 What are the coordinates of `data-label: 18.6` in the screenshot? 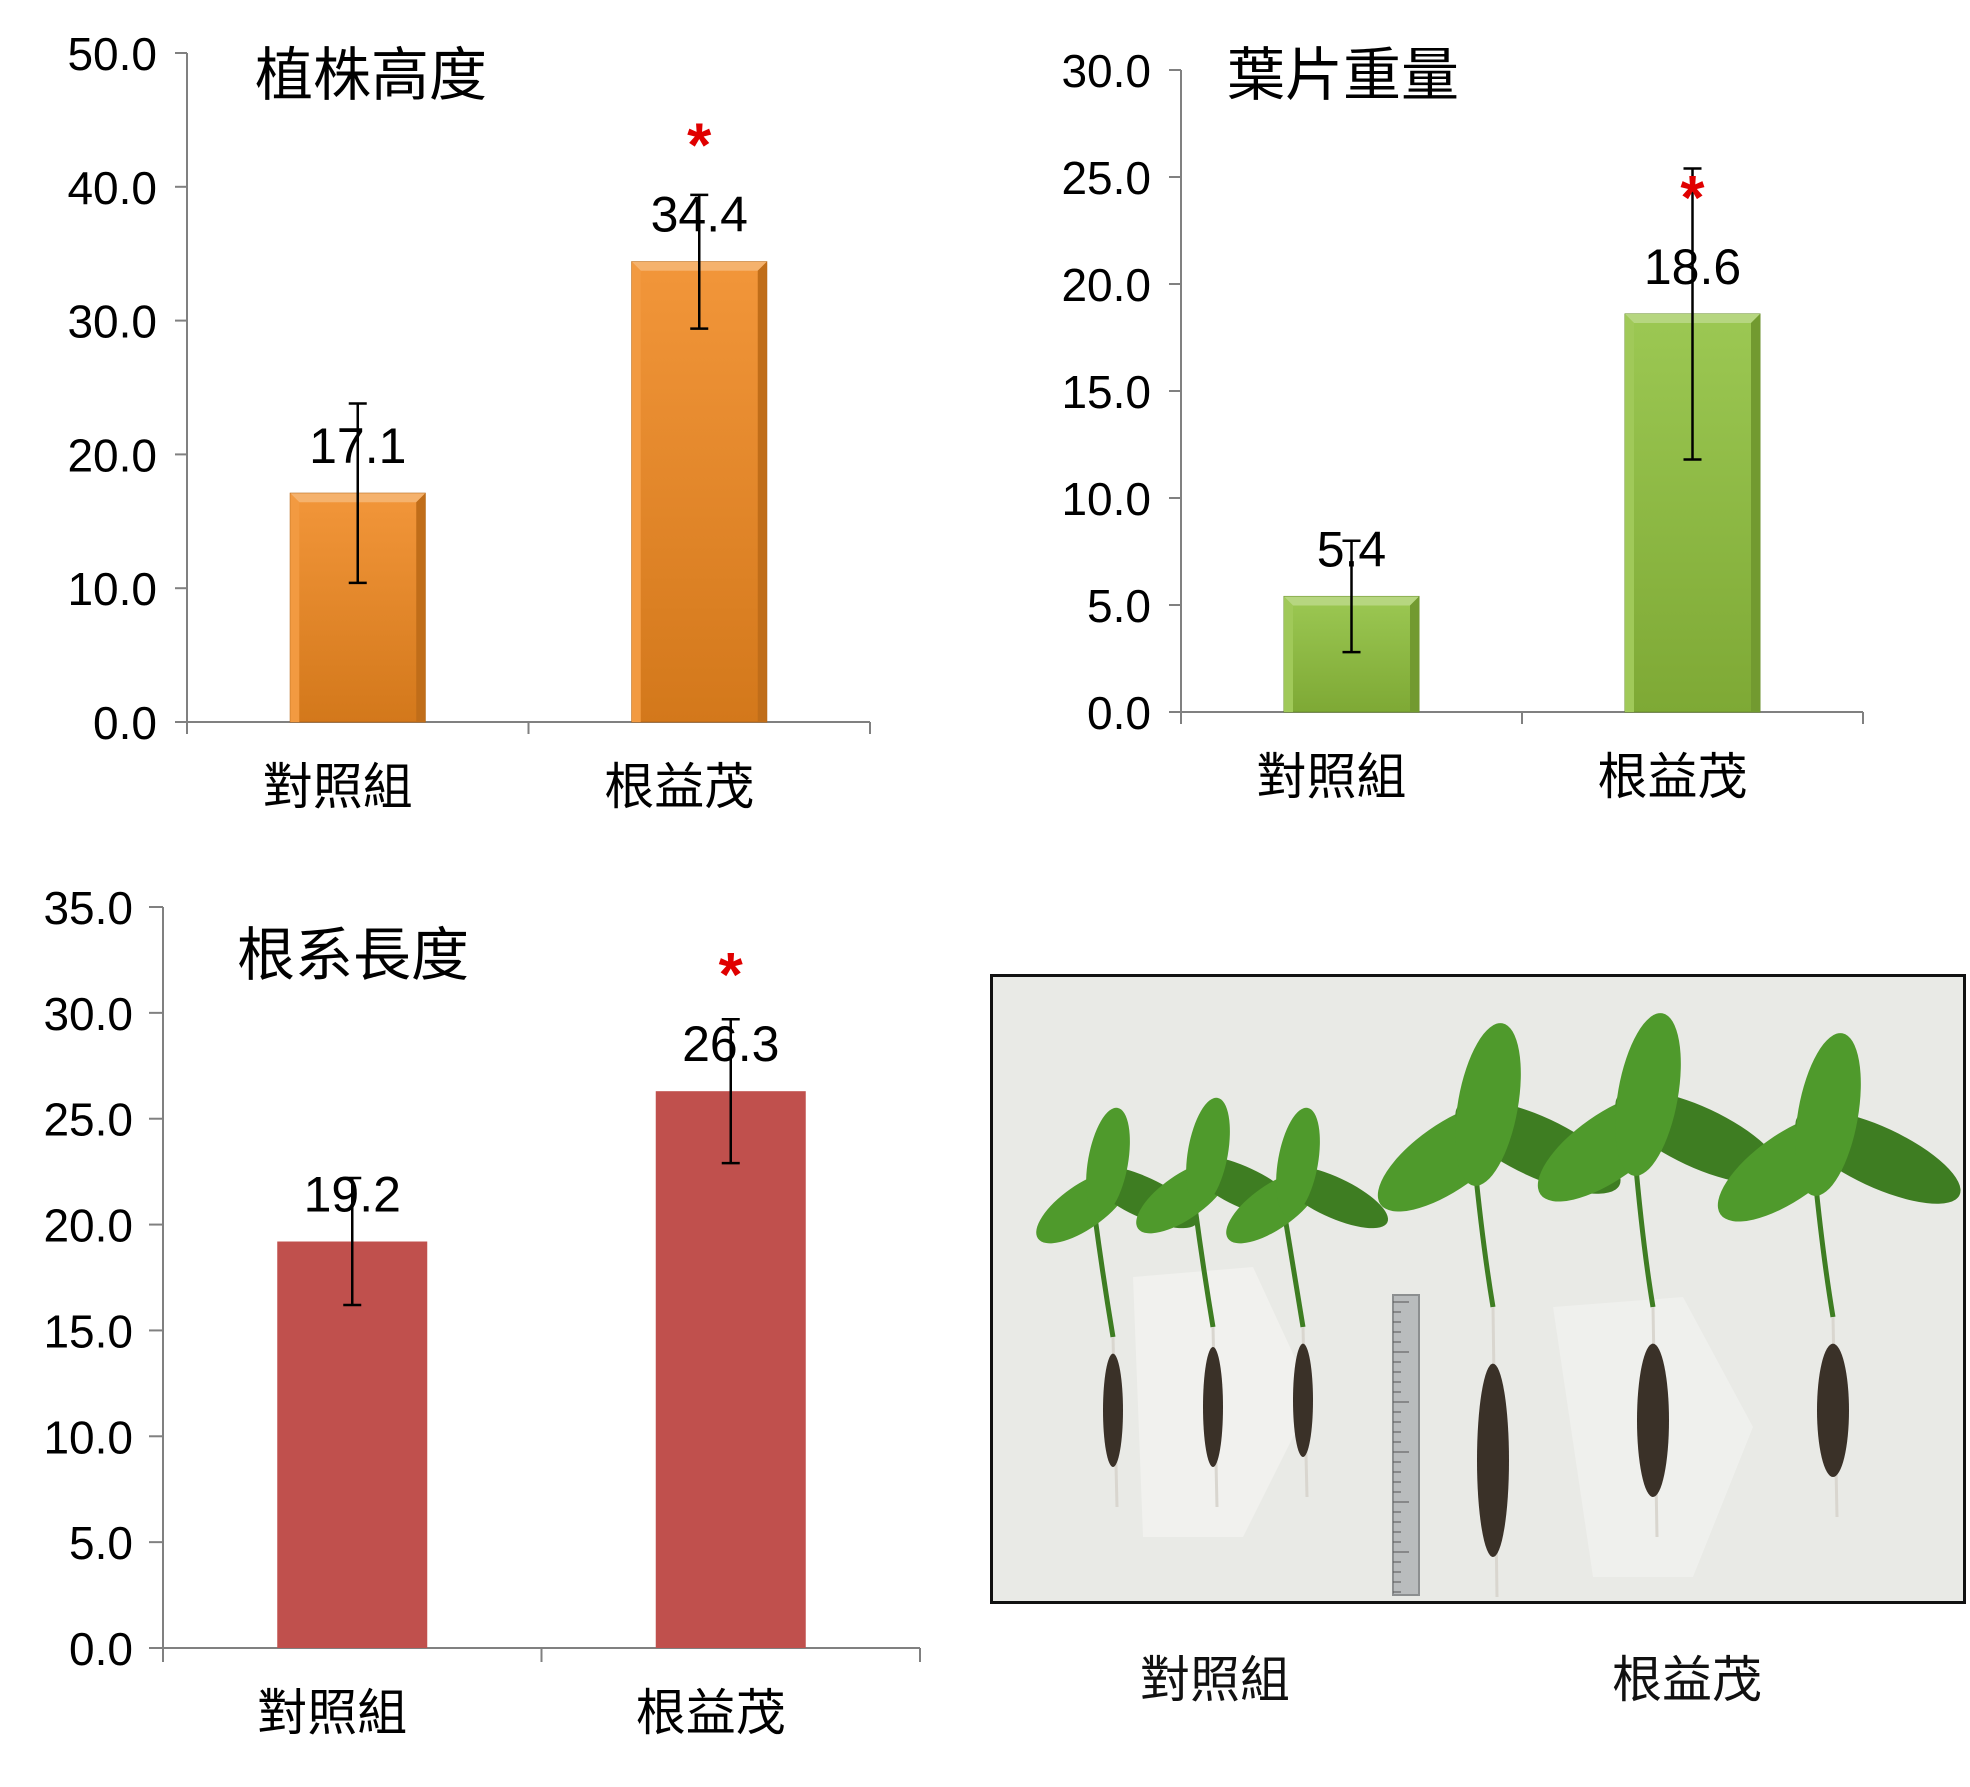 It's located at (1692, 267).